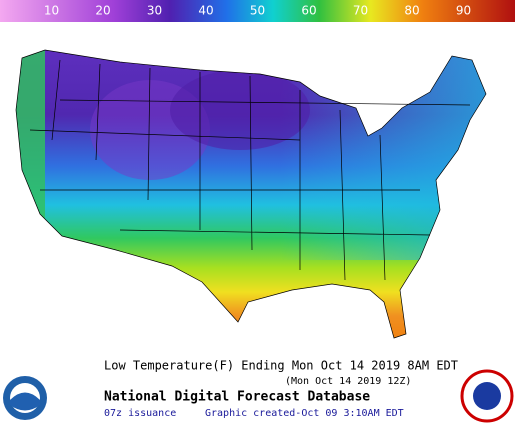 The image size is (515, 424). What do you see at coordinates (360, 11) in the screenshot?
I see `legend-label: 70` at bounding box center [360, 11].